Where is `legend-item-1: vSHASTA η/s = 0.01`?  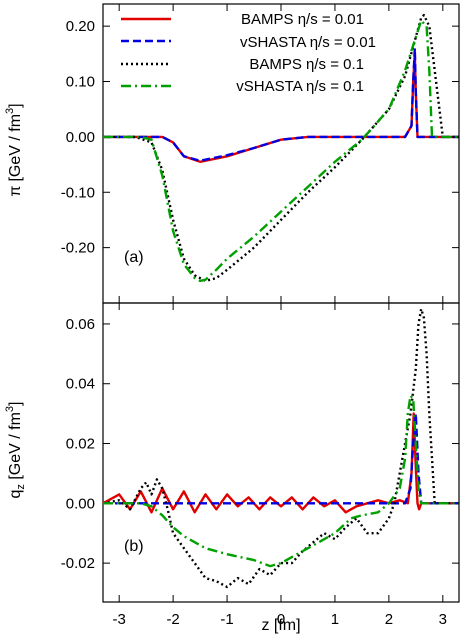
legend-item-1: vSHASTA η/s = 0.01 is located at coordinates (248, 42).